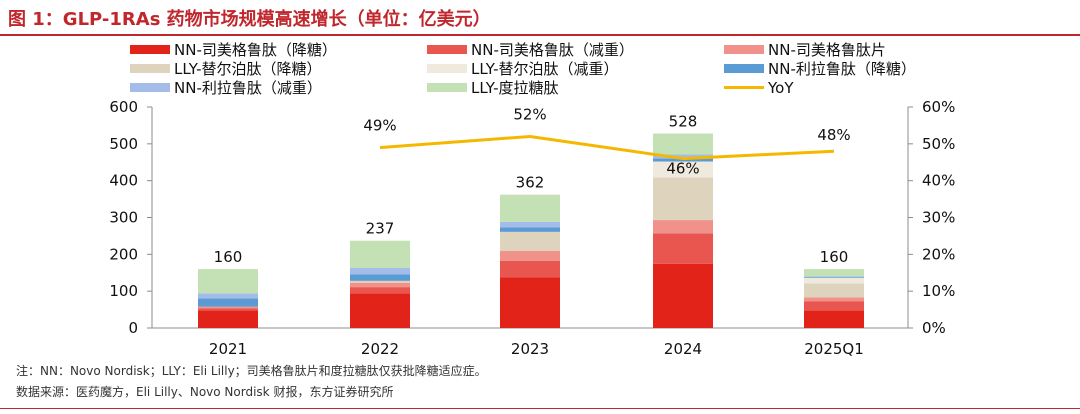 This screenshot has width=1080, height=414. What do you see at coordinates (228, 349) in the screenshot?
I see `x-tick-label: 2021` at bounding box center [228, 349].